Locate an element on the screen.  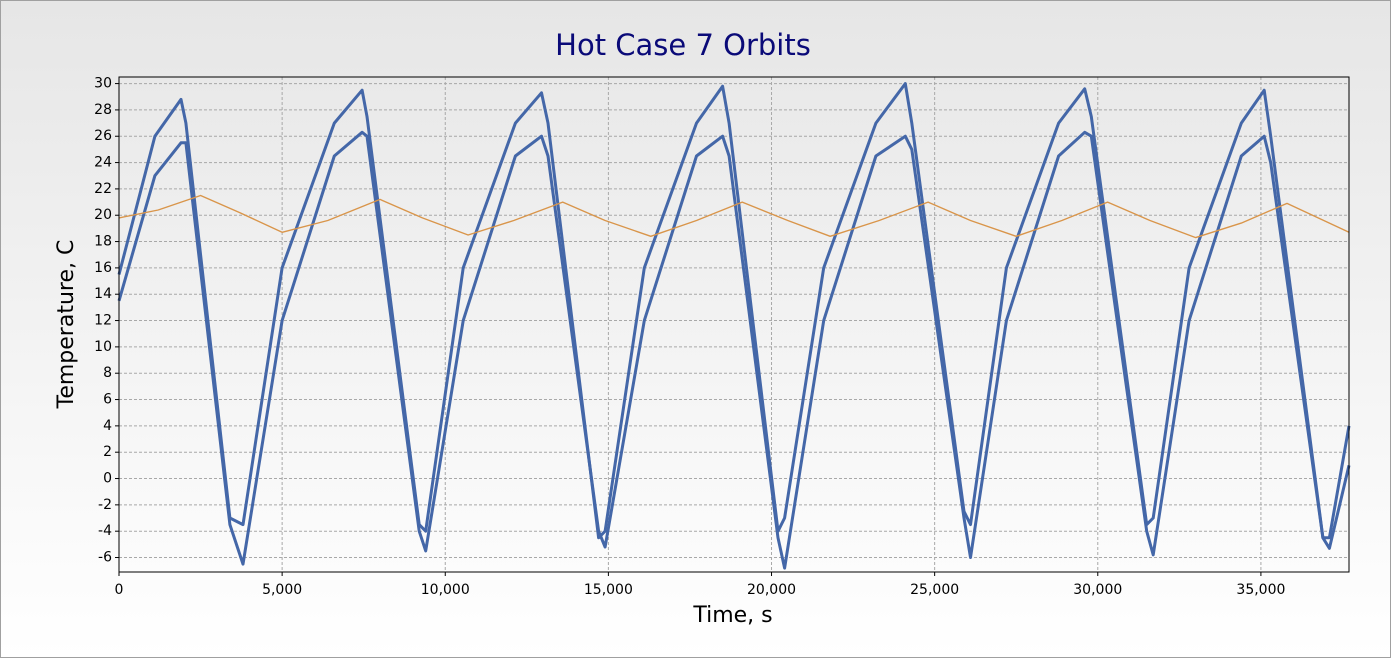
y-tick-label: 4 is located at coordinates (107, 426).